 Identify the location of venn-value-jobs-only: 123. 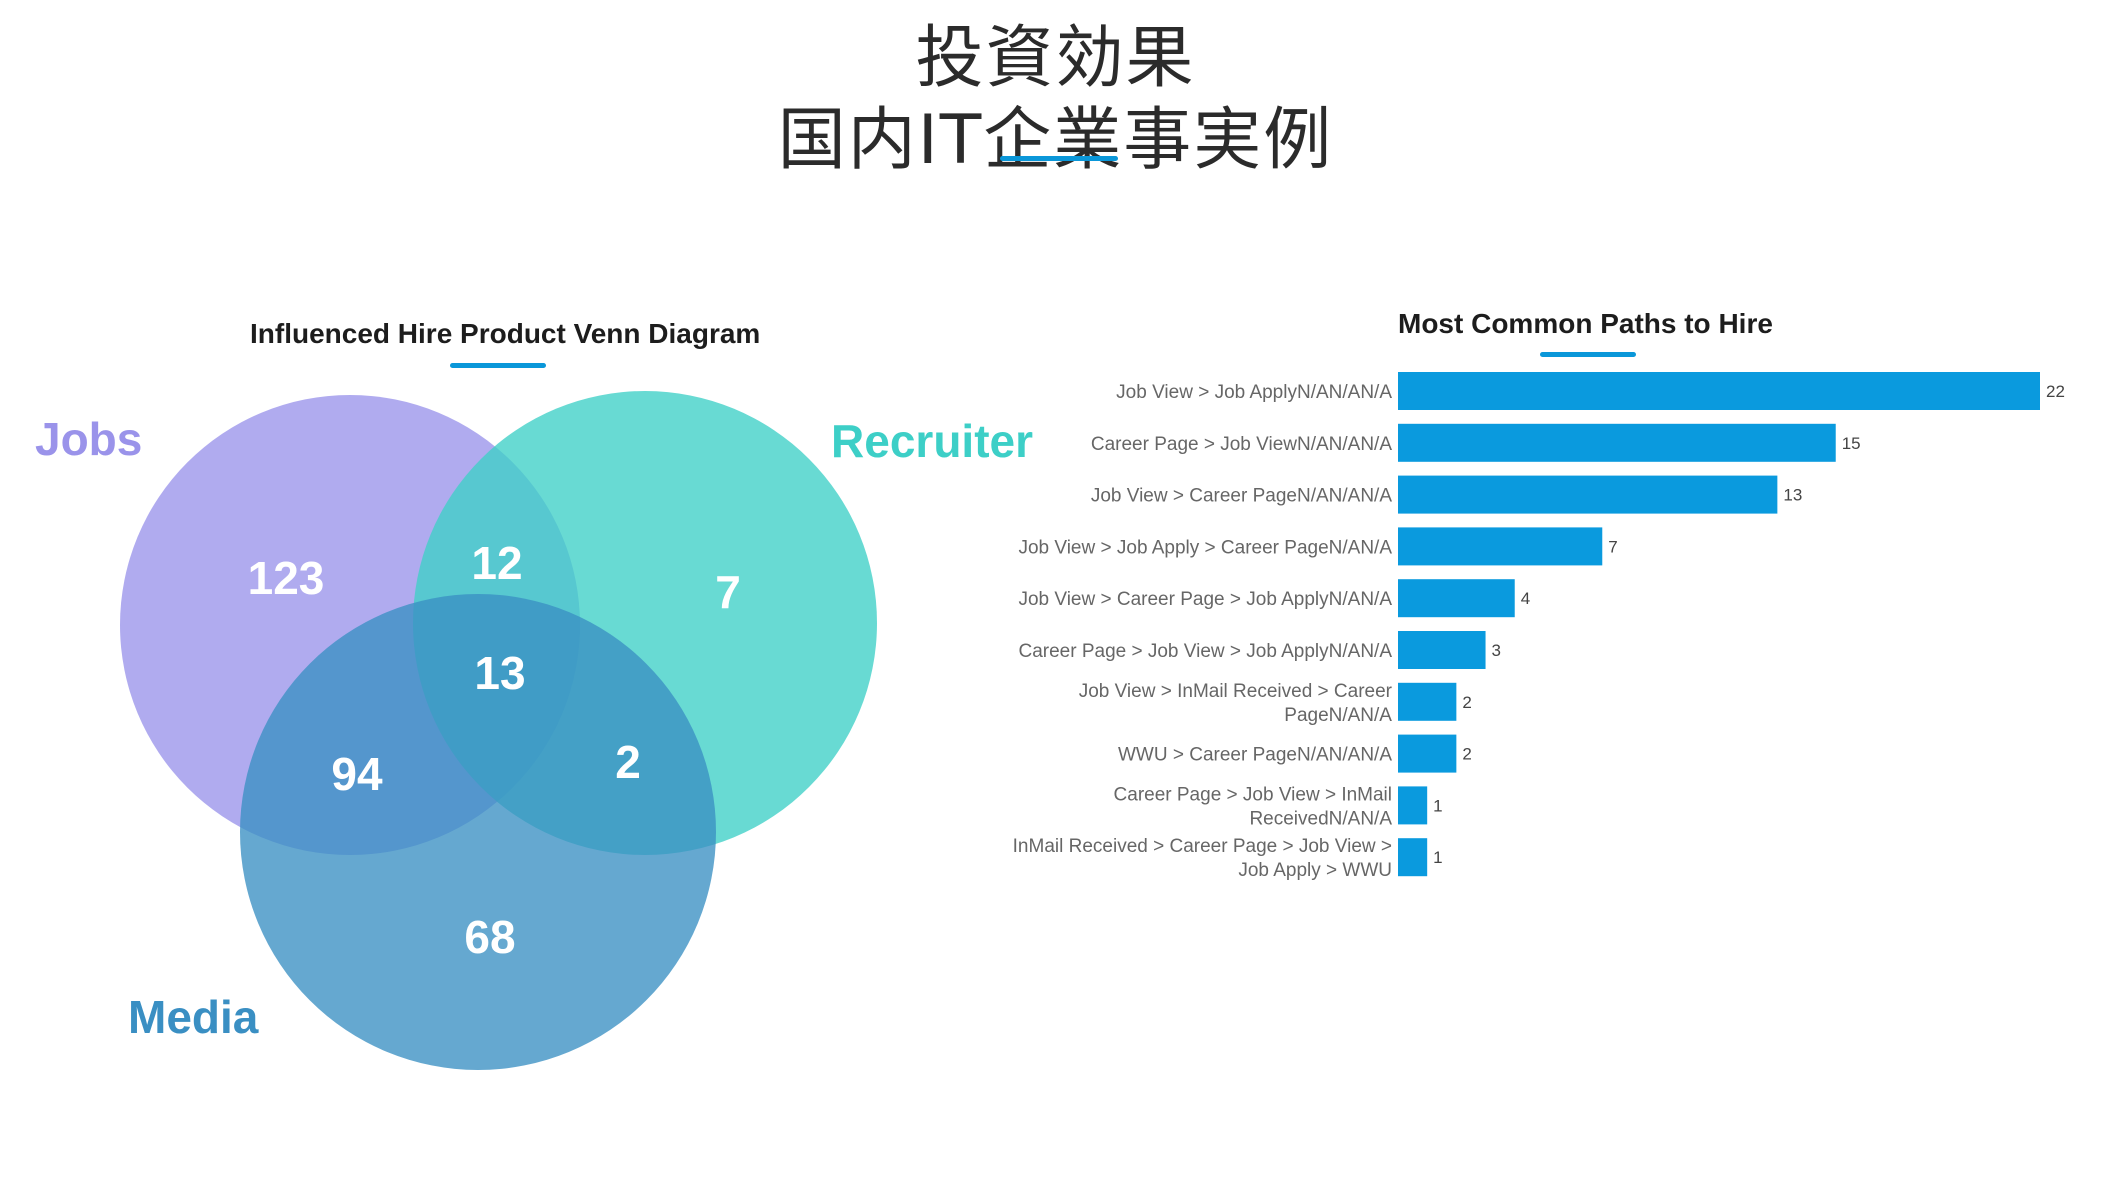
(286, 578).